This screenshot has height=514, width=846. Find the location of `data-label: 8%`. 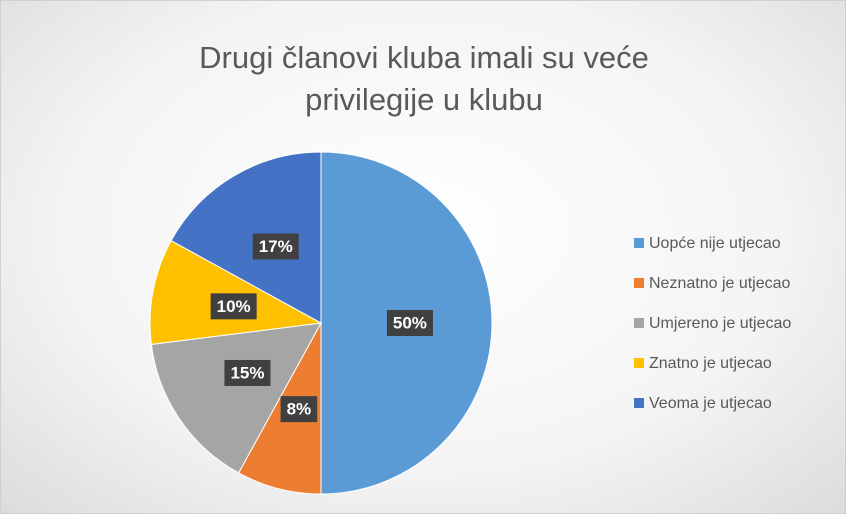

data-label: 8% is located at coordinates (299, 409).